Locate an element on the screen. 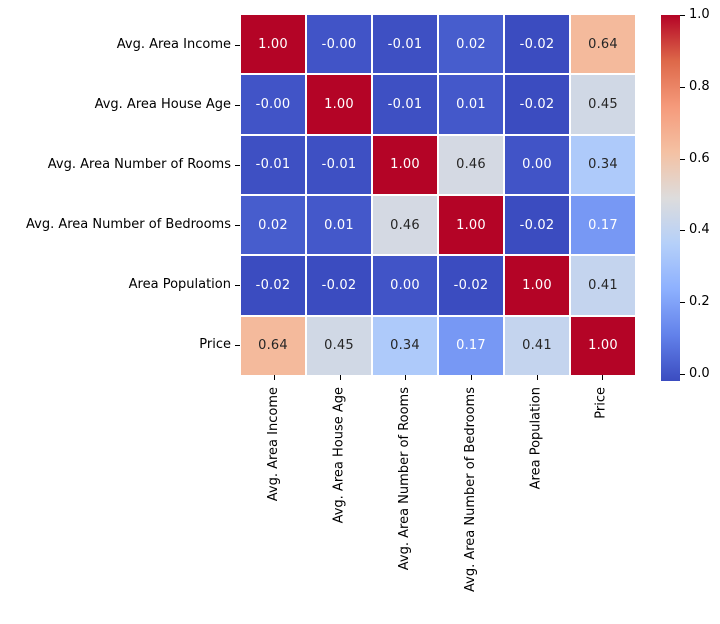  colorbar-tick-label: 0.6 is located at coordinates (699, 158).